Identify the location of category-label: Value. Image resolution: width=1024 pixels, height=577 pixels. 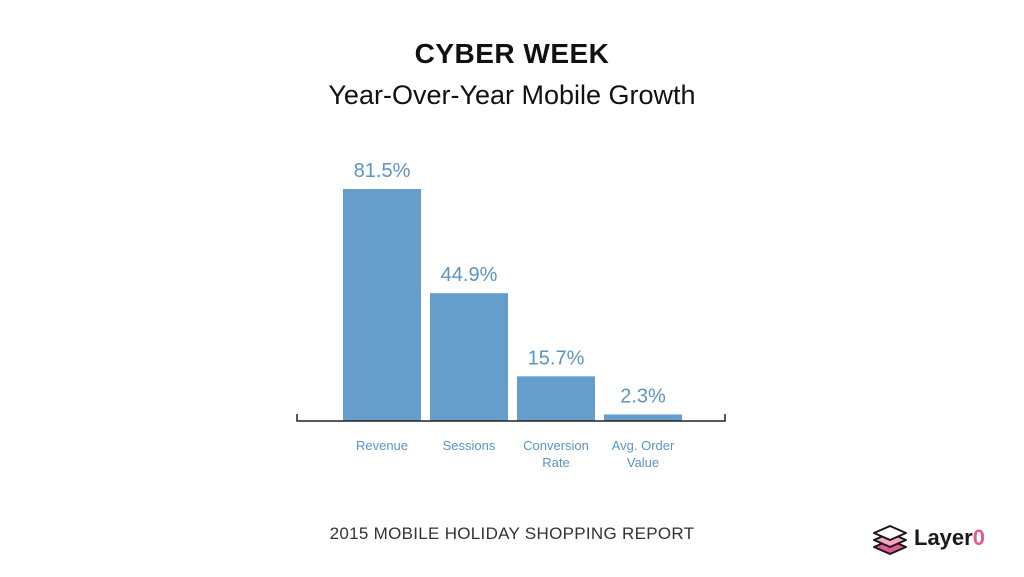
(643, 462).